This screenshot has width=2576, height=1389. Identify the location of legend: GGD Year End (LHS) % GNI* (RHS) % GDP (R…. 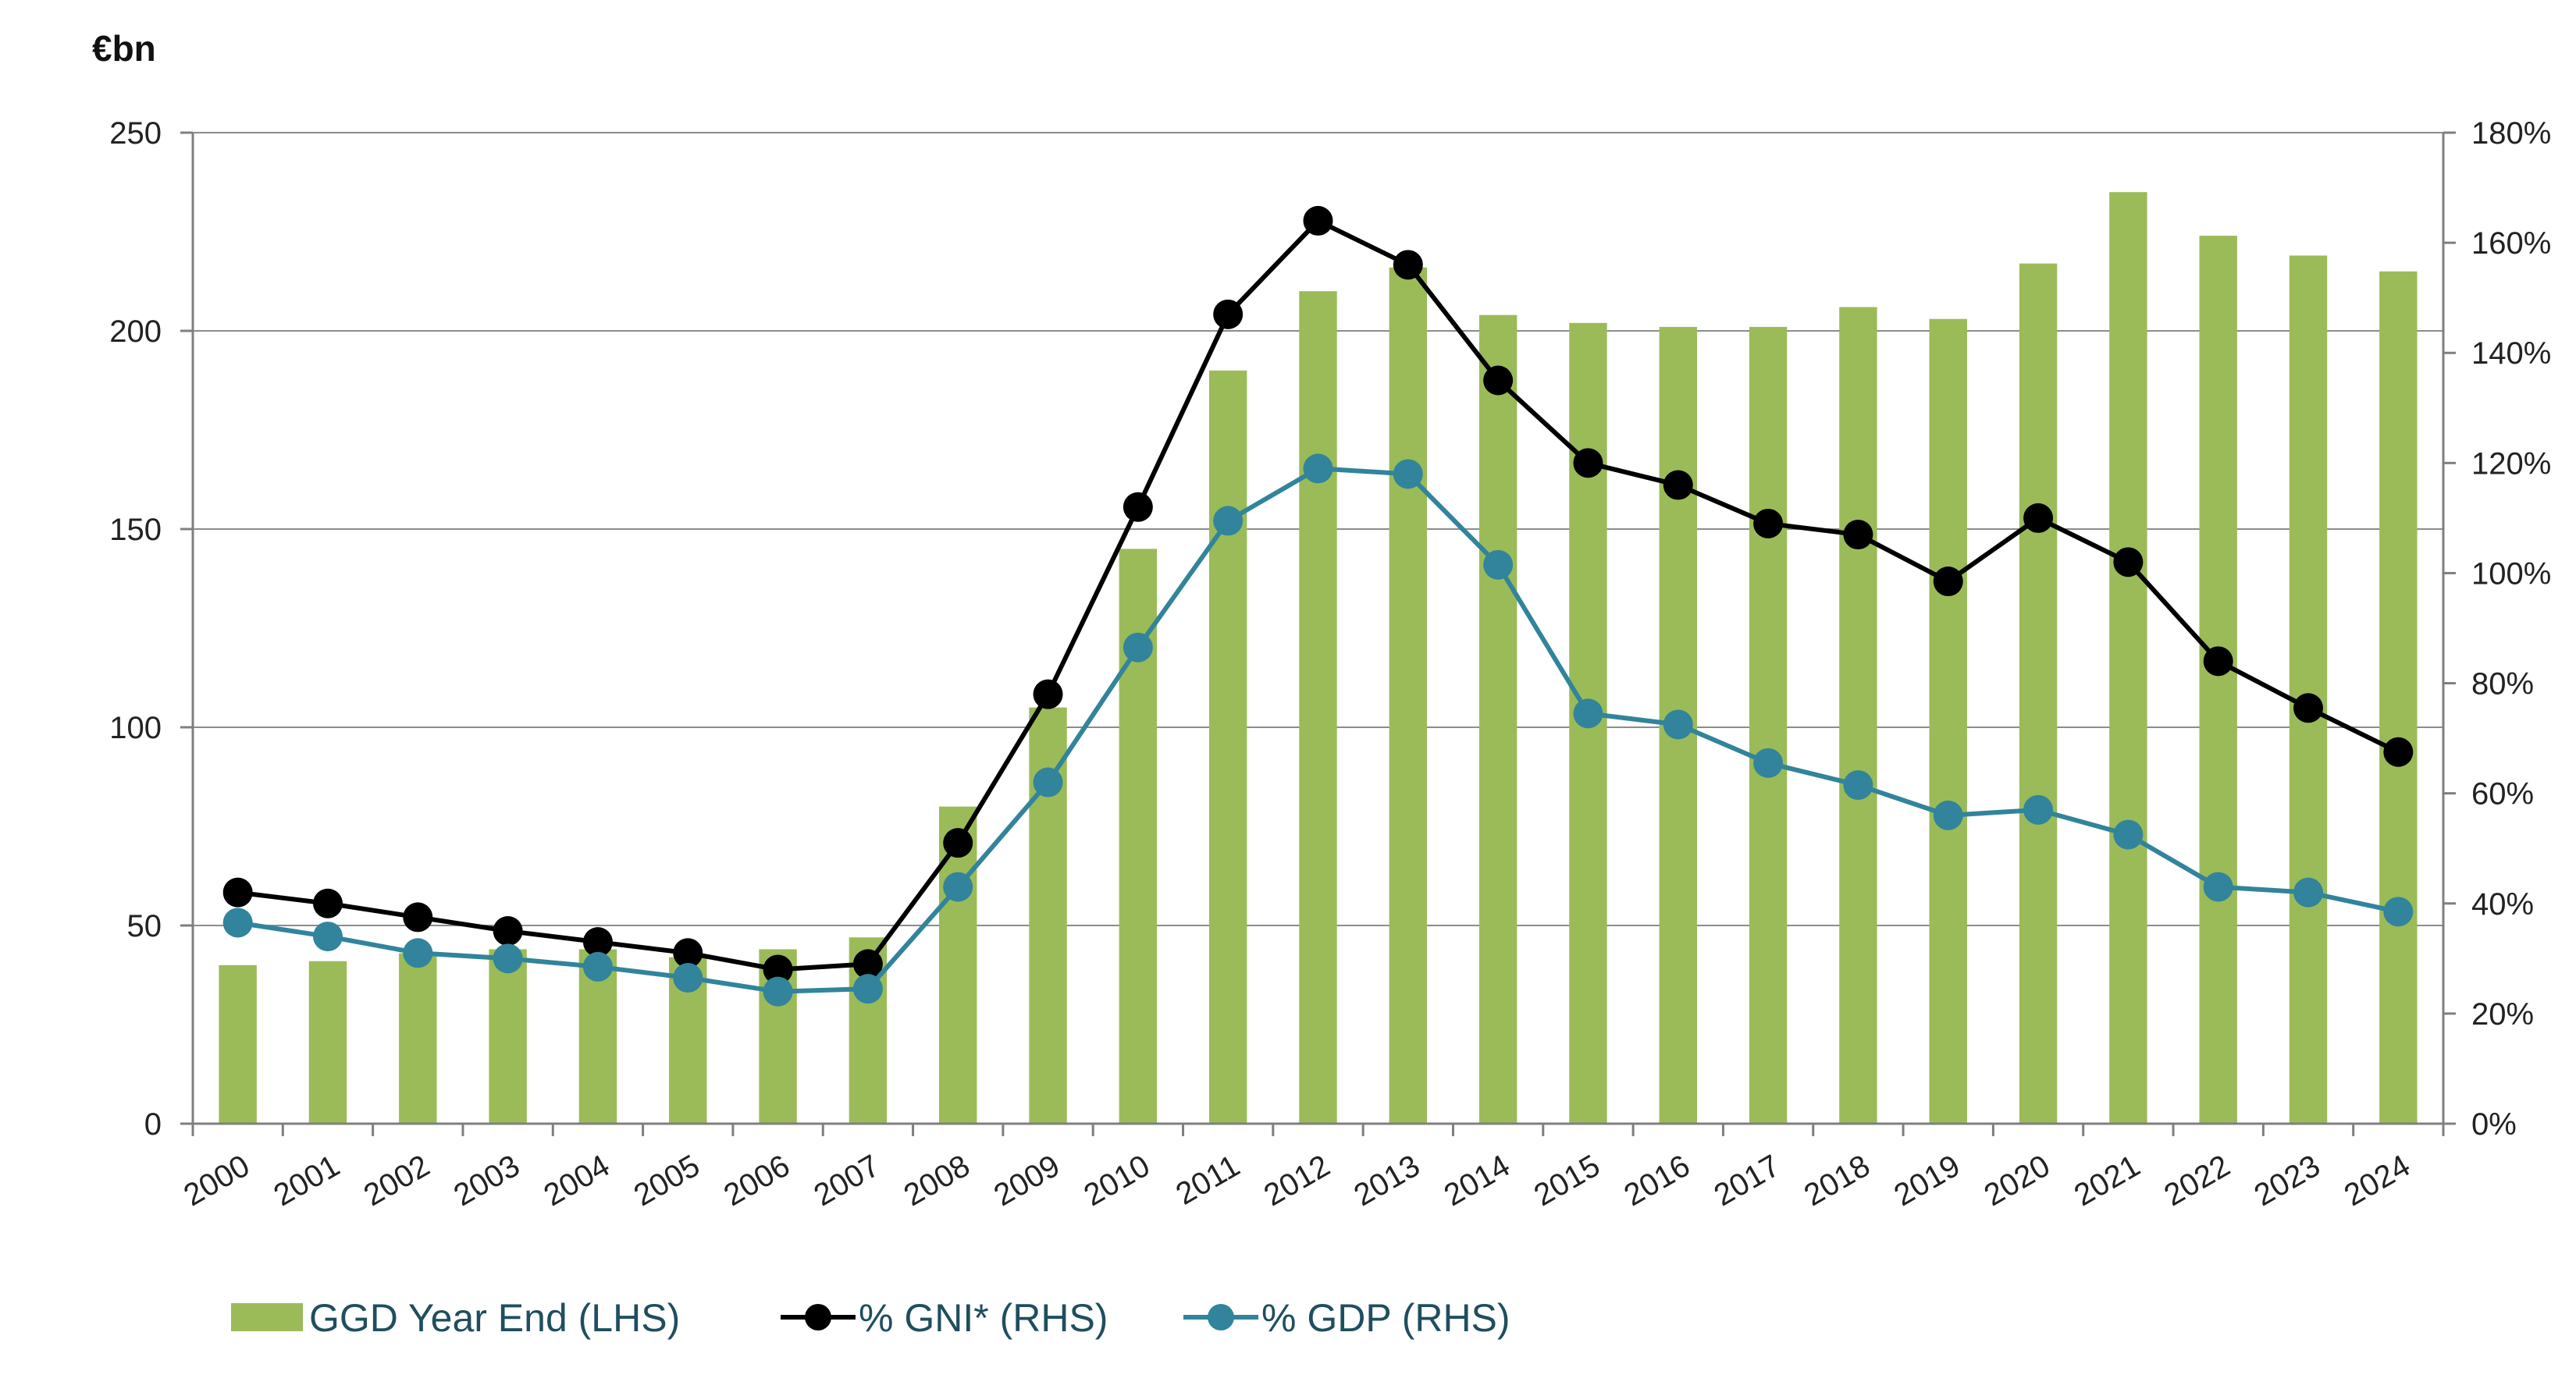
(870, 1318).